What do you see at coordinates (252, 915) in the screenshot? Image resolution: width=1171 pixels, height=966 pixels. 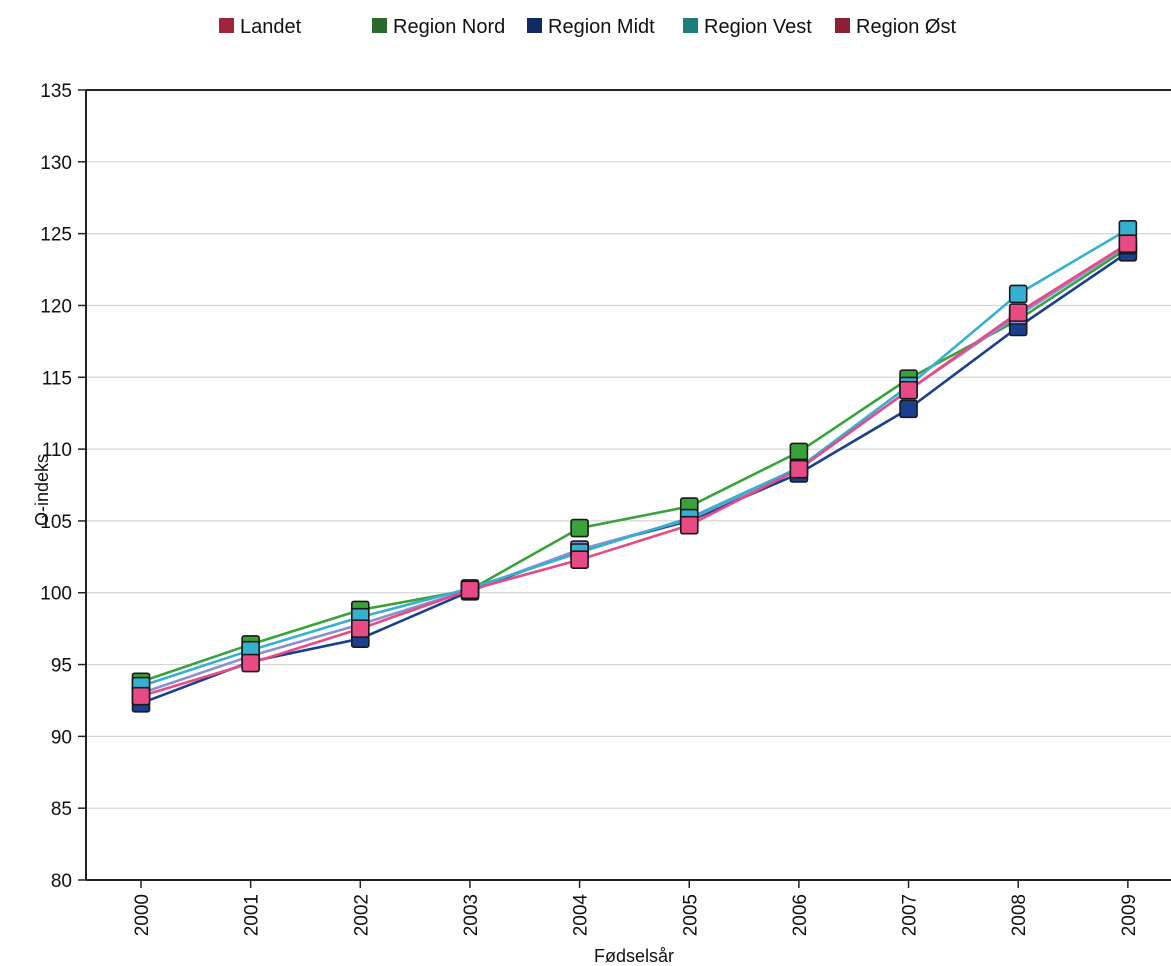 I see `x-tick-label: 2001` at bounding box center [252, 915].